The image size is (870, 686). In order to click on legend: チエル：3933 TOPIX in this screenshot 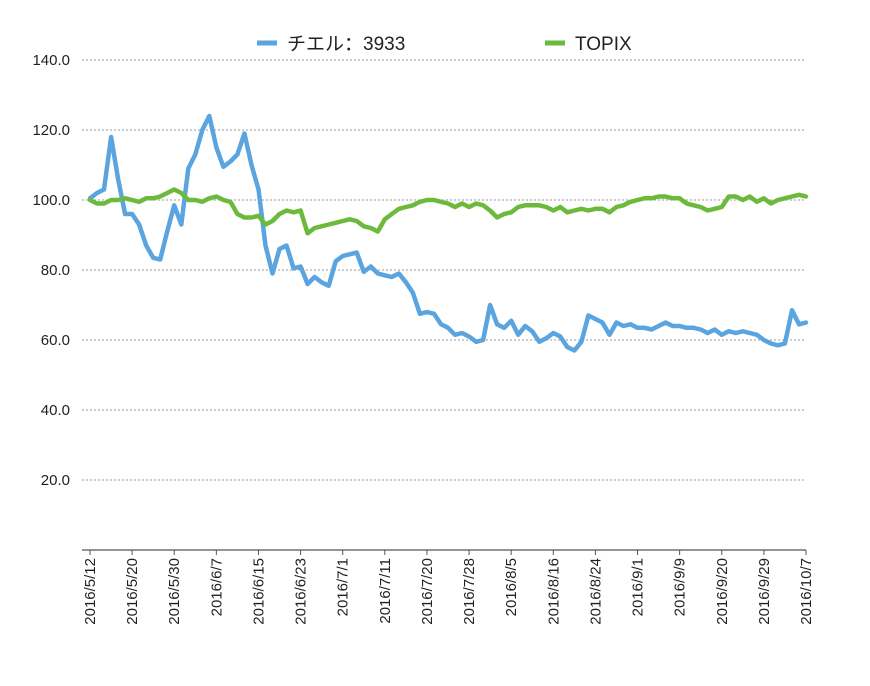, I will do `click(444, 44)`.